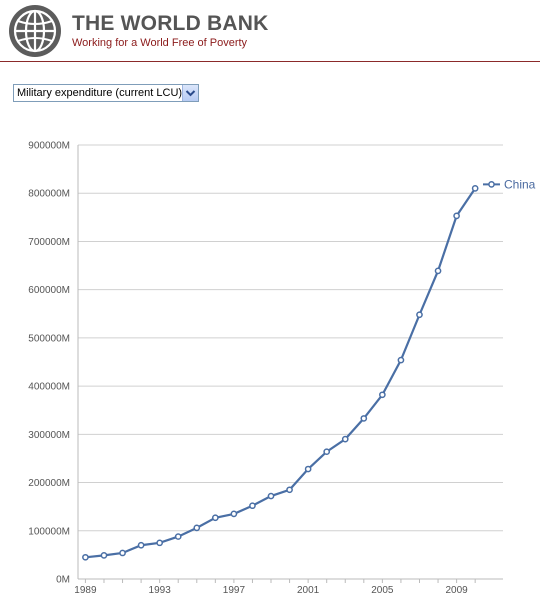 Image resolution: width=540 pixels, height=600 pixels. I want to click on y-tick-label: 600000M, so click(49, 290).